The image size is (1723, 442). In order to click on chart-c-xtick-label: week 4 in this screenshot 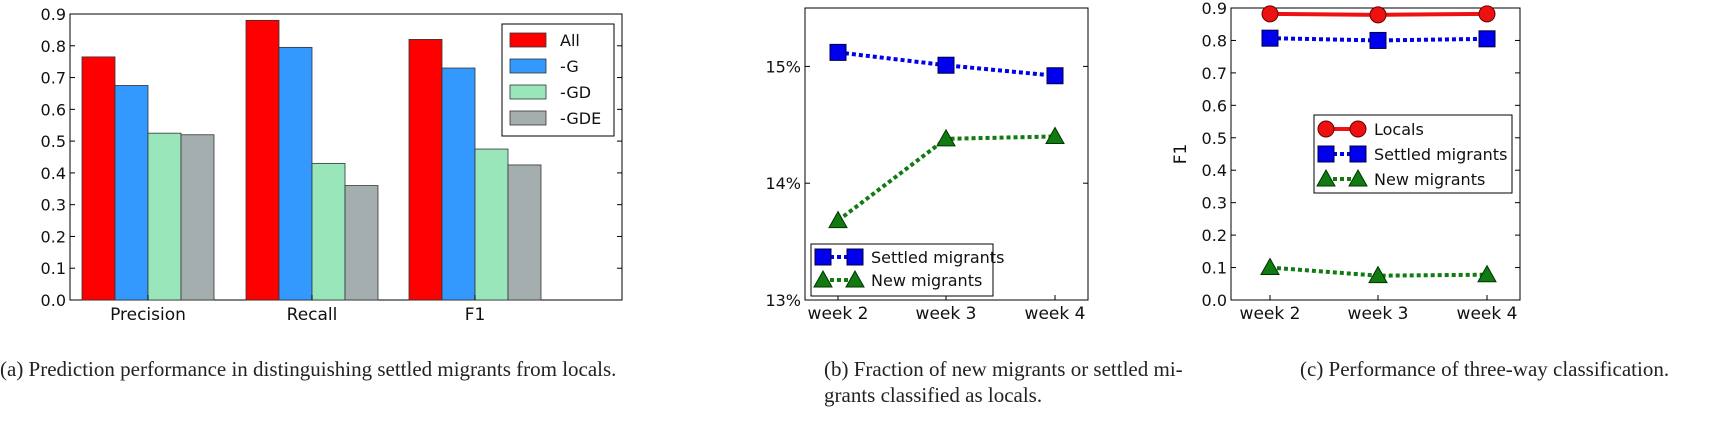, I will do `click(1487, 314)`.